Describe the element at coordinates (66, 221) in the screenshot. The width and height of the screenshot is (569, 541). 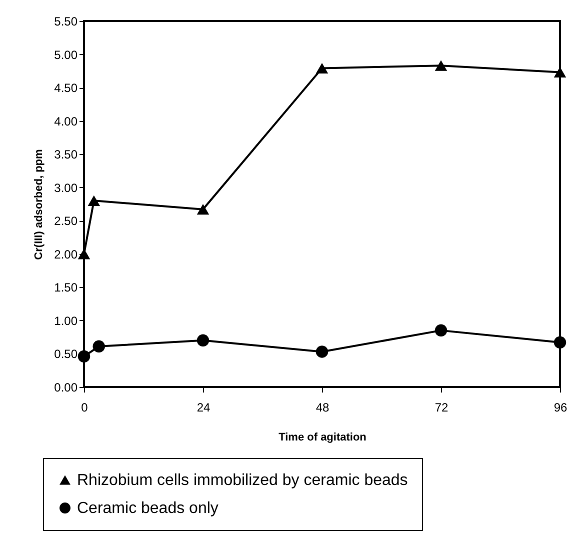
I see `y-tick-label: 2.50` at that location.